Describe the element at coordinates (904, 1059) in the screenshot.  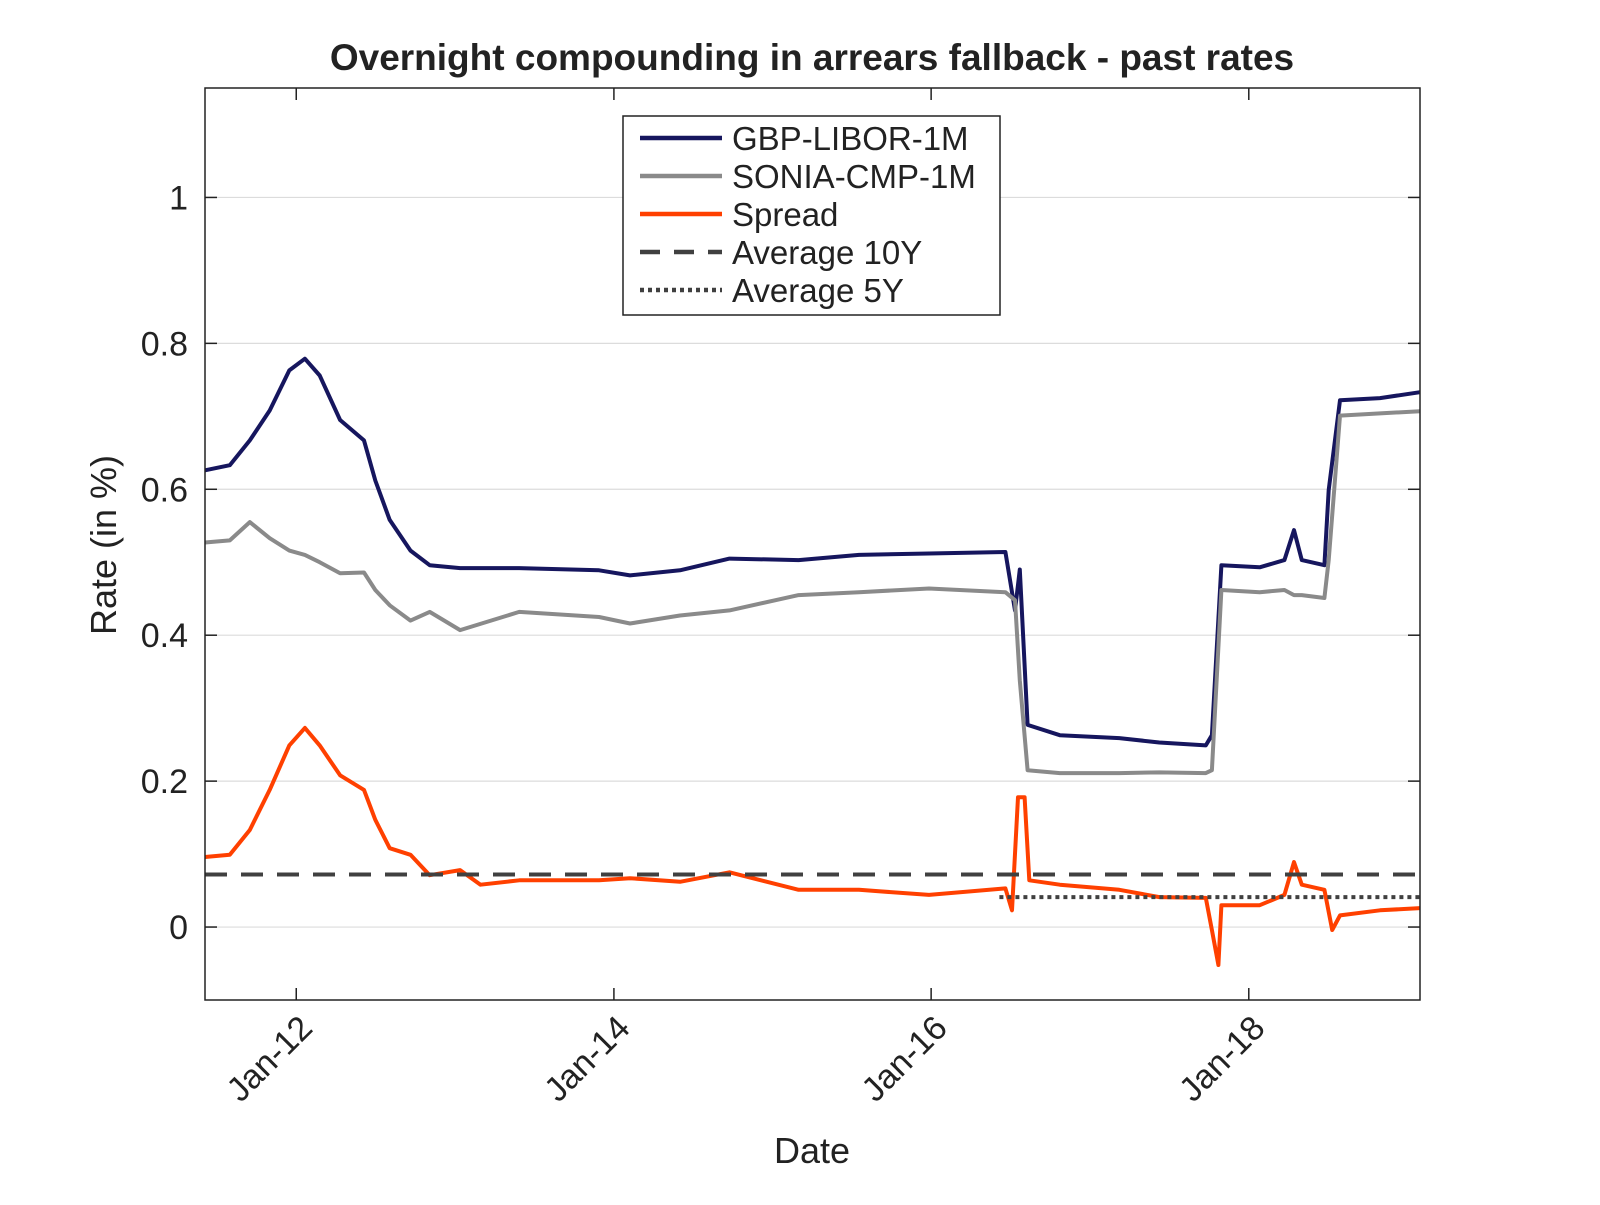
I see `x-tick-label: Jan-16` at that location.